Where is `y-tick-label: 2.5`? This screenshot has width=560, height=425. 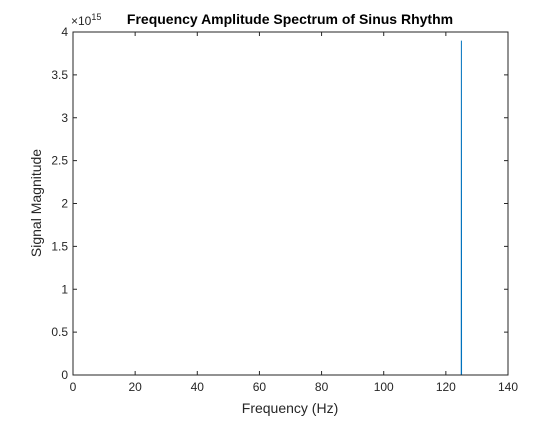 y-tick-label: 2.5 is located at coordinates (59, 161).